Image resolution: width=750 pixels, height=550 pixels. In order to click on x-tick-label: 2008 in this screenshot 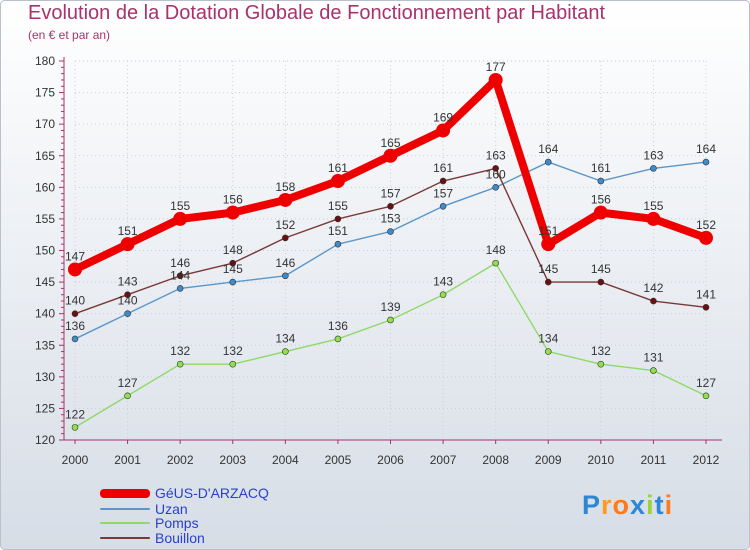, I will do `click(495, 460)`.